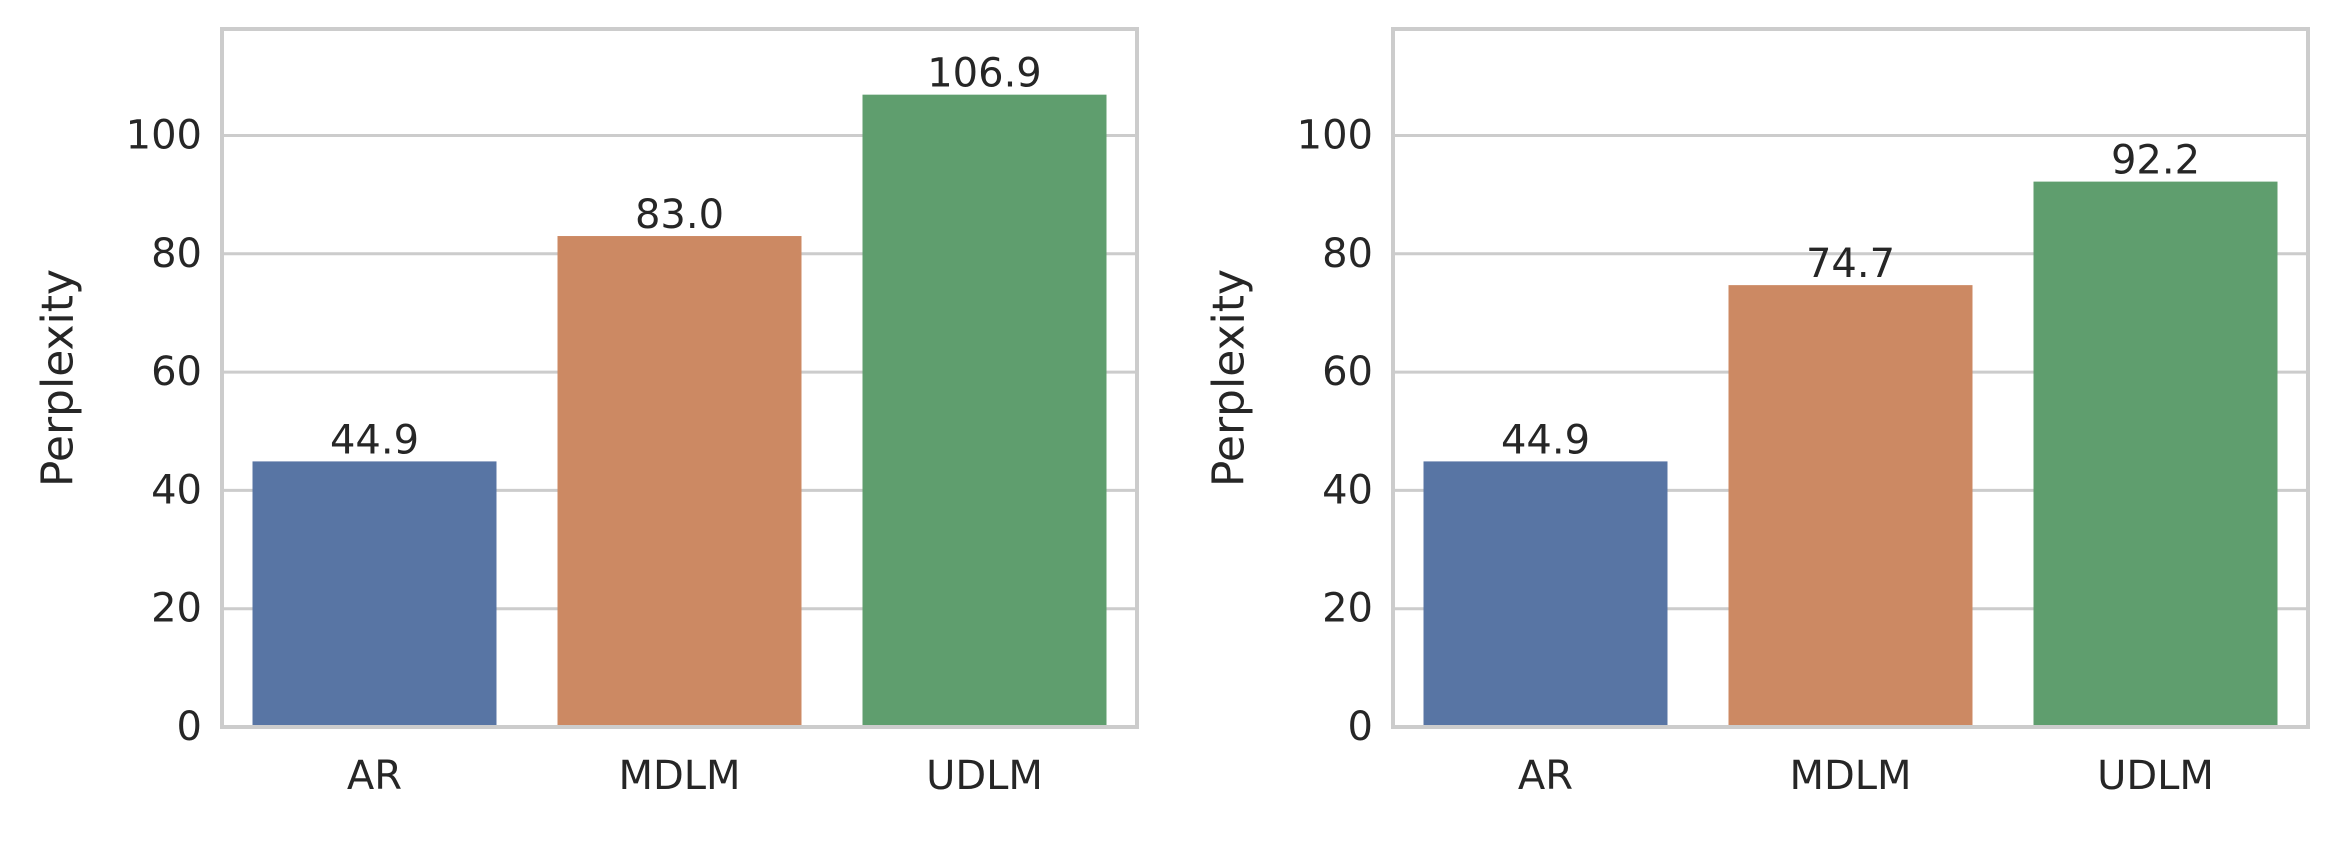 The image size is (2337, 842). What do you see at coordinates (984, 74) in the screenshot?
I see `bar-value-label: 106.9` at bounding box center [984, 74].